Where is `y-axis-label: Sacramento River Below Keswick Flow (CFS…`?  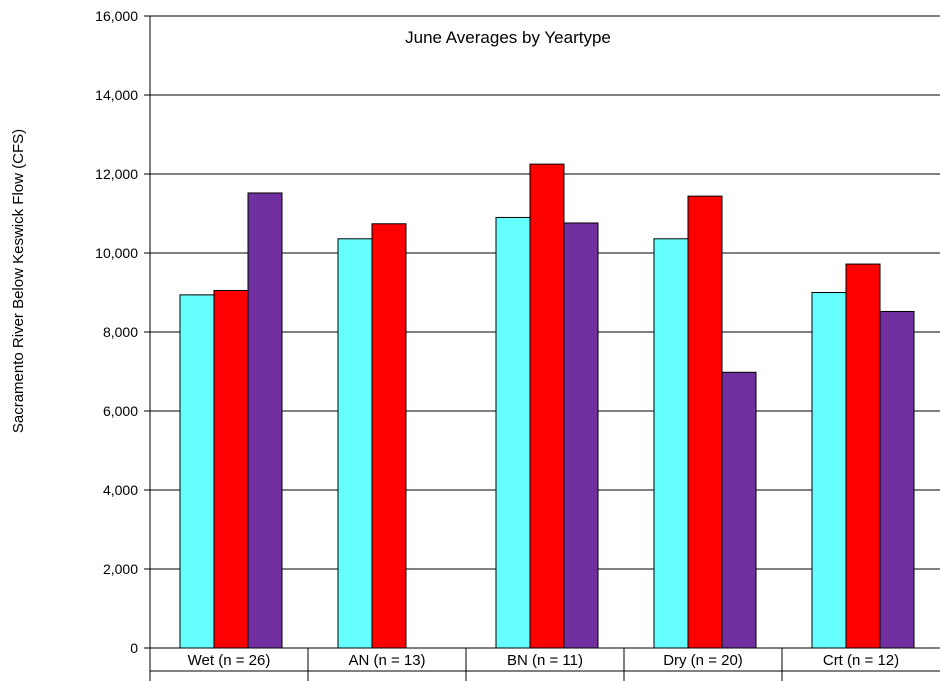
y-axis-label: Sacramento River Below Keswick Flow (CFS… is located at coordinates (18, 281).